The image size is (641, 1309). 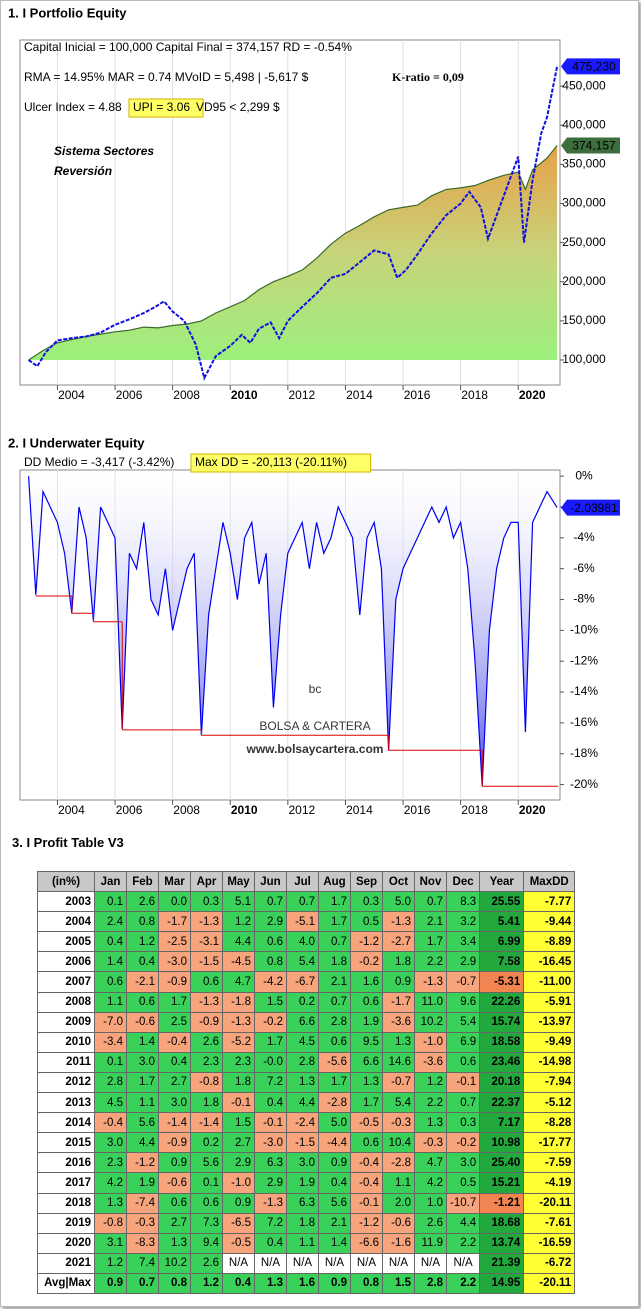 I want to click on table-cell: 2.7, so click(x=238, y=1143).